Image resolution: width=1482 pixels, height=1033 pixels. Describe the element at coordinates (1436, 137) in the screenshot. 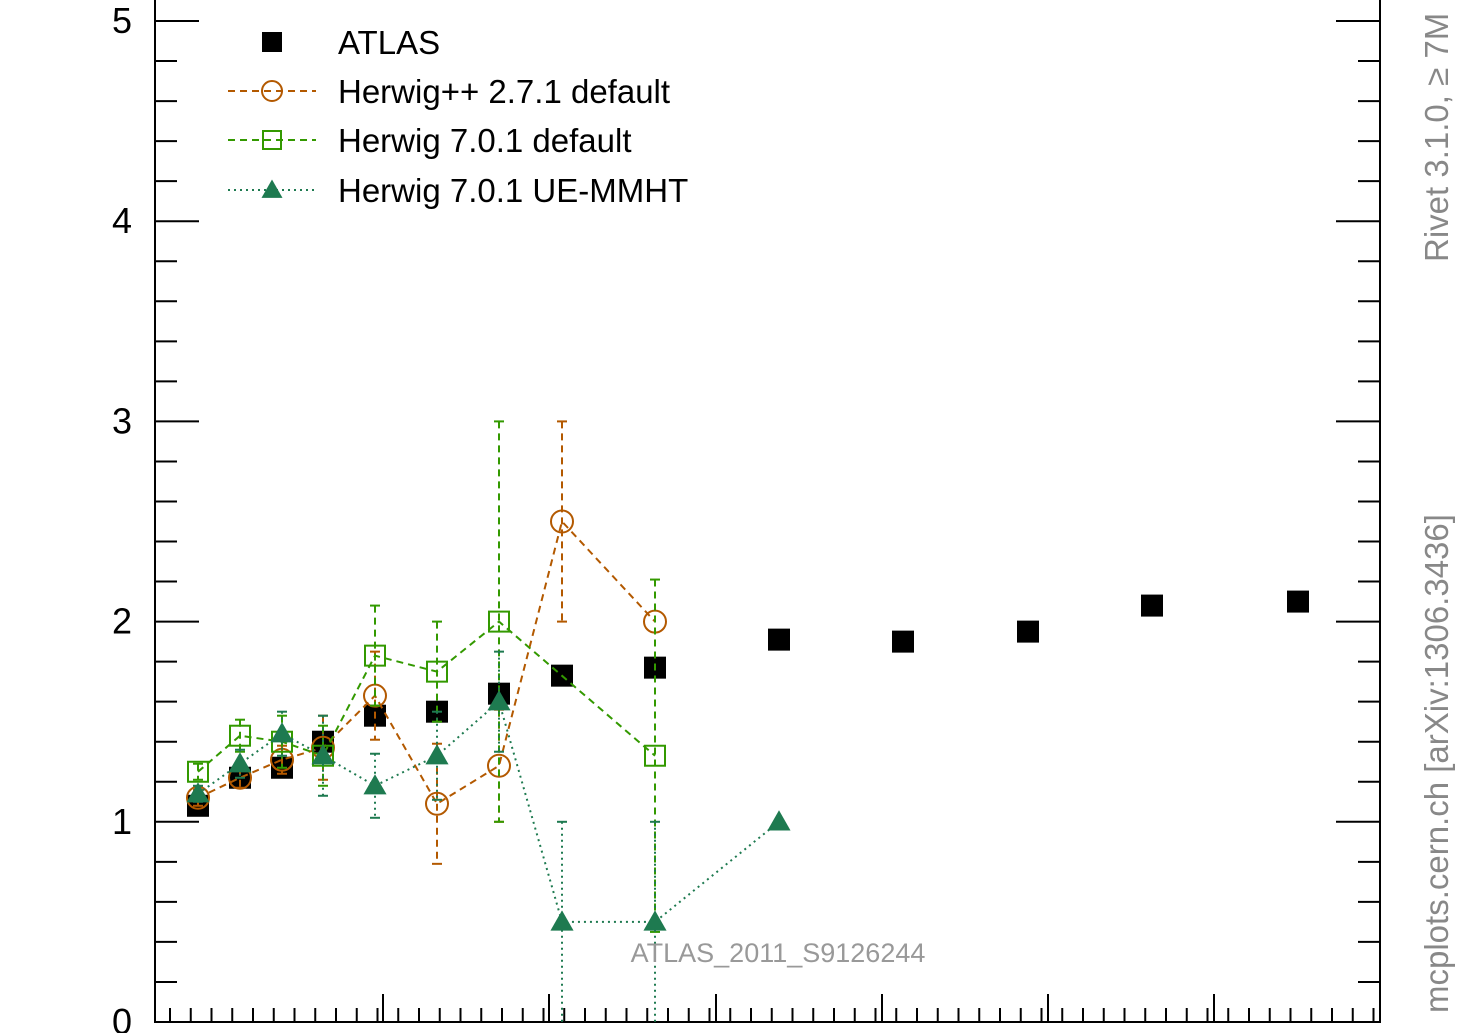

I see `rivet-version-label: Rivet 3.1.0, ≥ 7M` at that location.